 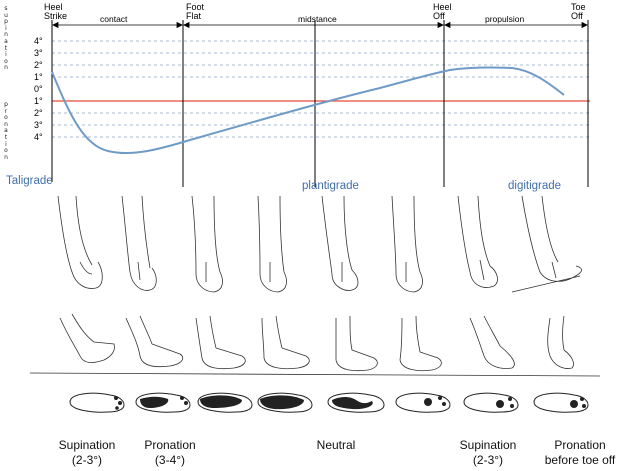 What do you see at coordinates (194, 16) in the screenshot?
I see `foot-flat-label-2: Flat` at bounding box center [194, 16].